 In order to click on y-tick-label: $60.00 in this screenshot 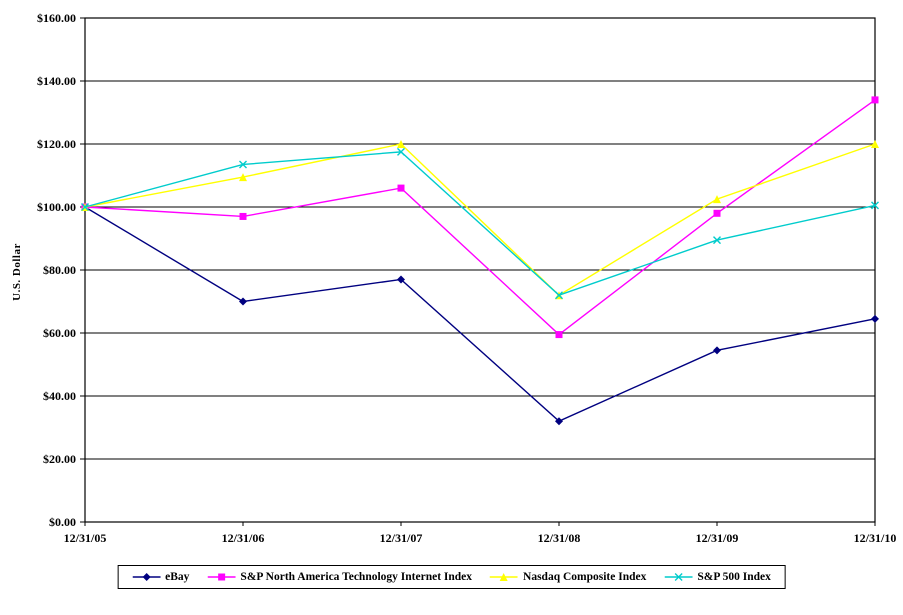, I will do `click(59, 333)`.